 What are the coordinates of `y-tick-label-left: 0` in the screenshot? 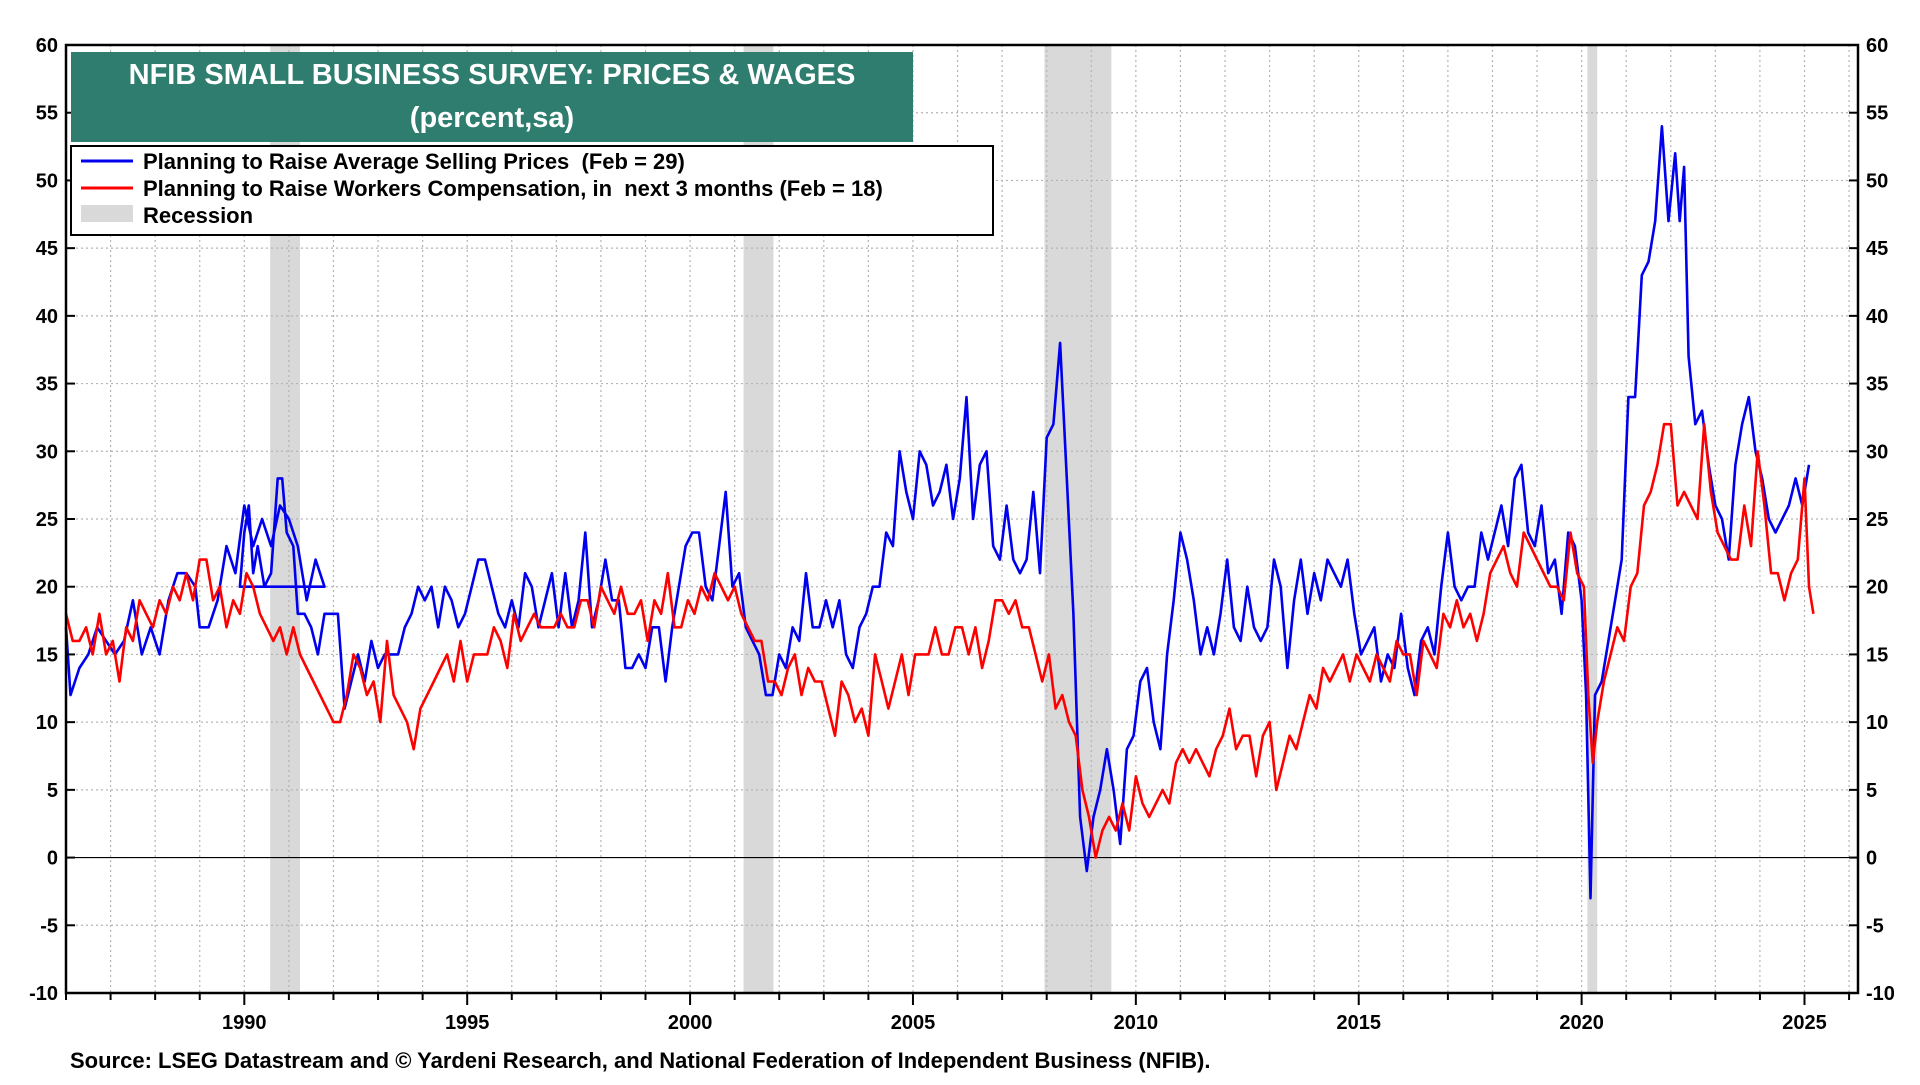 It's located at (52, 859).